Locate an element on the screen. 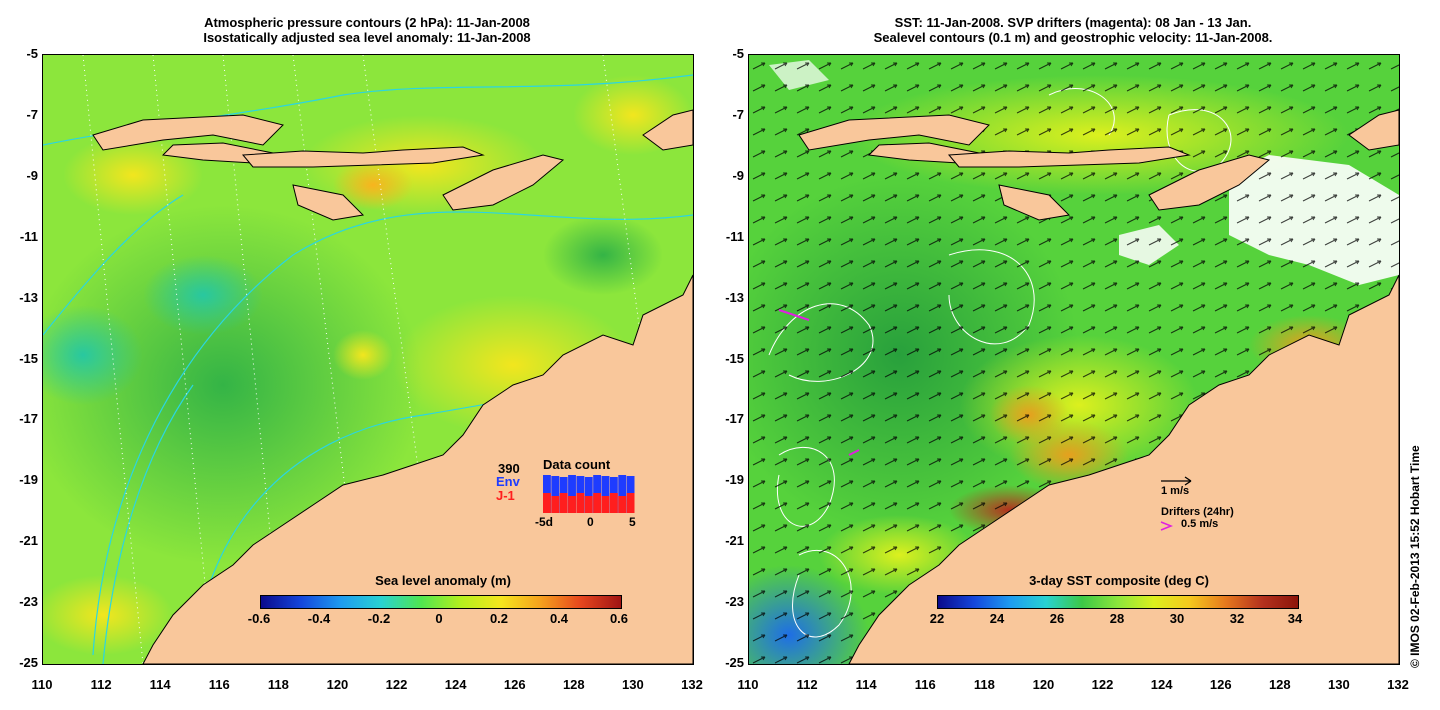  island-java is located at coordinates (188, 132).